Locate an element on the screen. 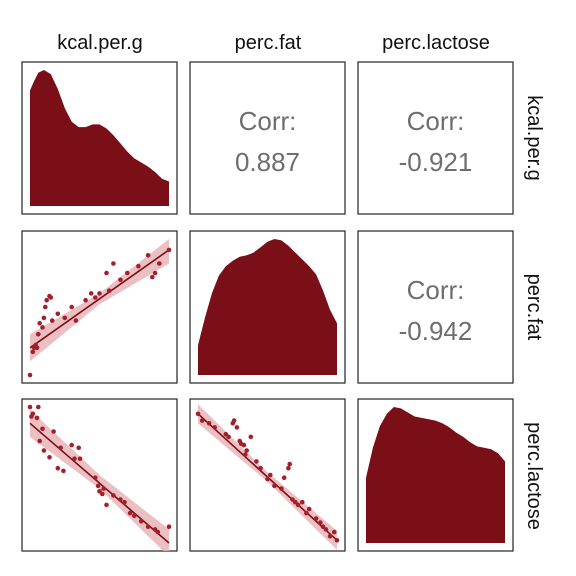 The height and width of the screenshot is (576, 576). corr-panel-1-2: Corr: -0.942 is located at coordinates (435, 307).